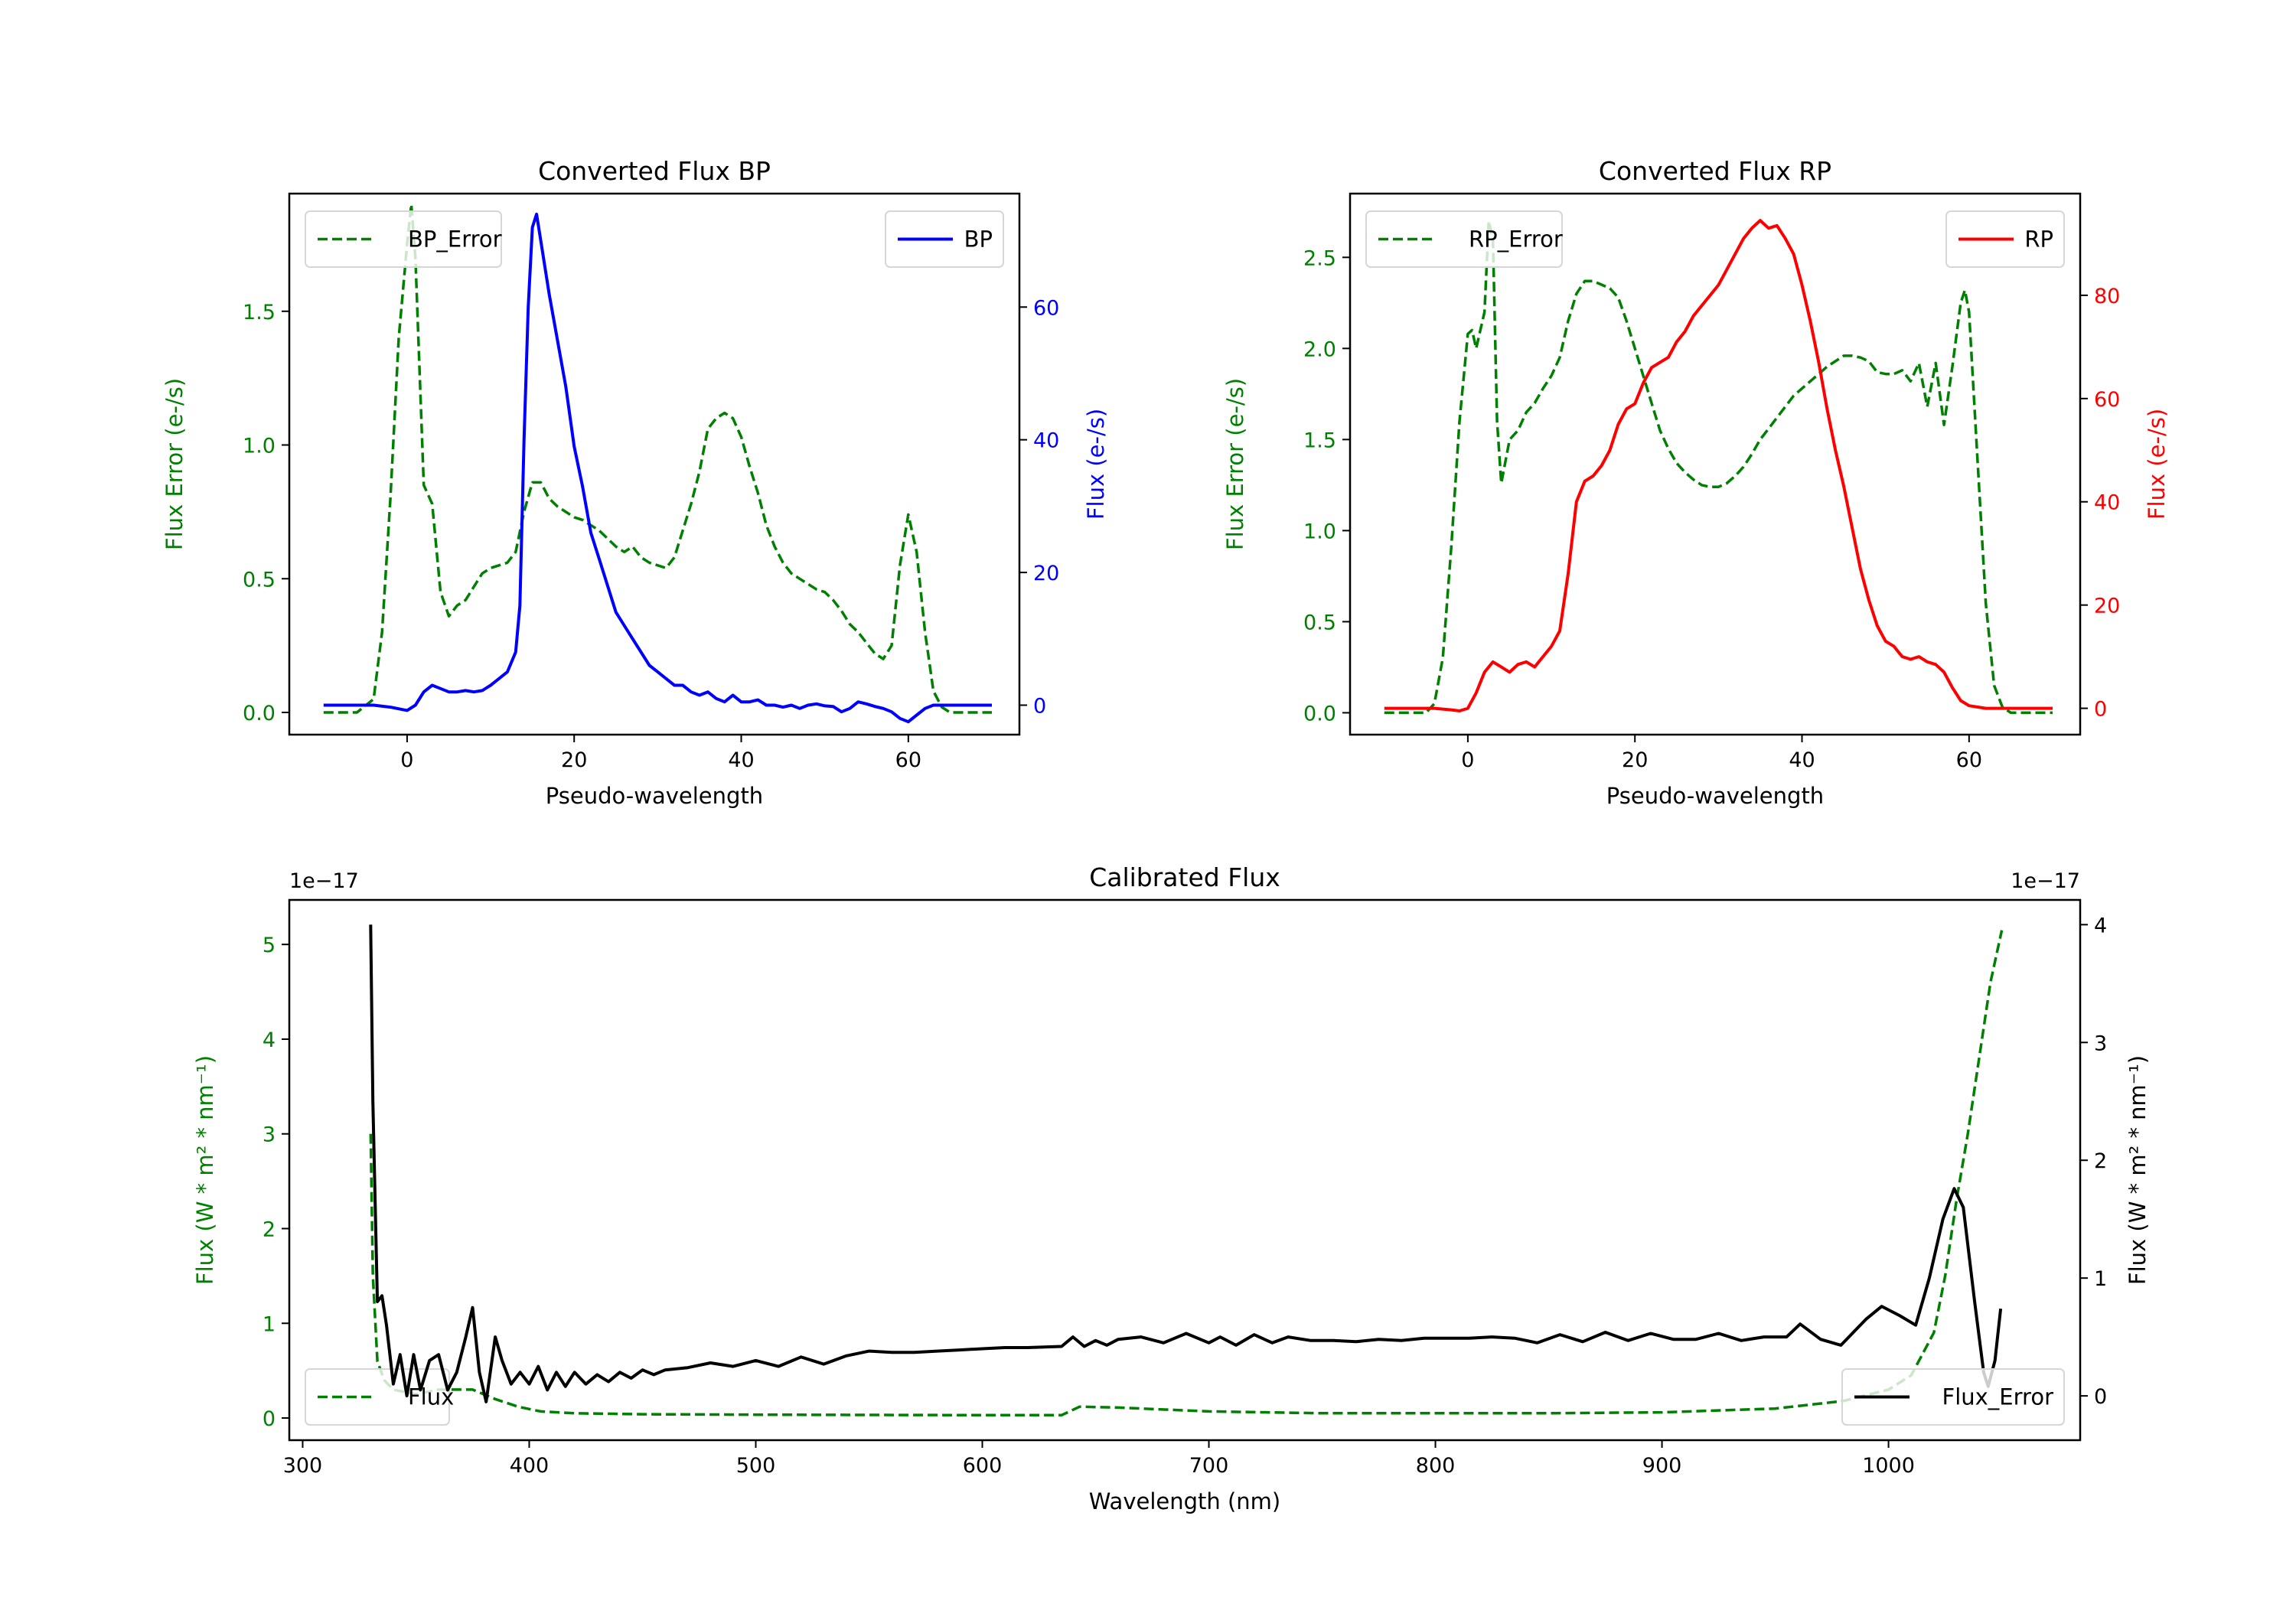  What do you see at coordinates (269, 1419) in the screenshot?
I see `y-left-tick-label: 0` at bounding box center [269, 1419].